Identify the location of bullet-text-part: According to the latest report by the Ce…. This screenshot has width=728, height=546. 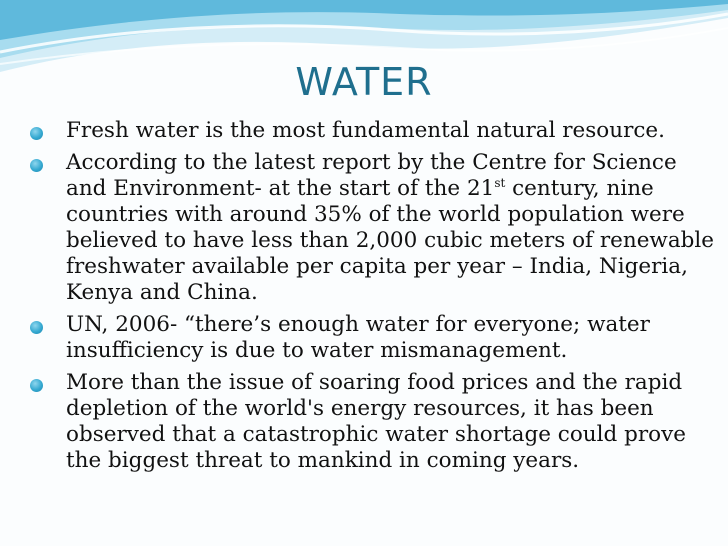
(371, 175).